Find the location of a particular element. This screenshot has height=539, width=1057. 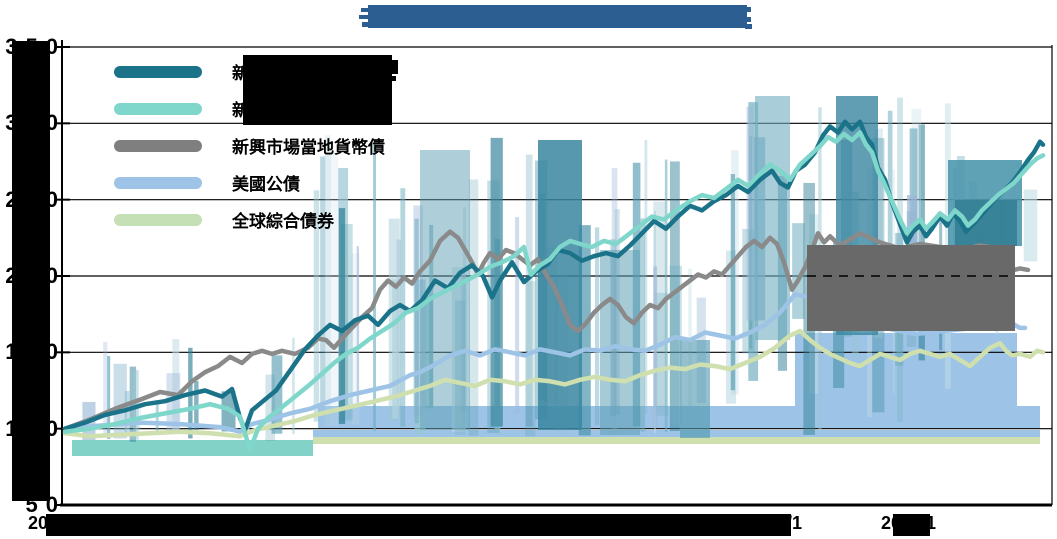

x-tick-label: 2021/1 is located at coordinates (909, 523).